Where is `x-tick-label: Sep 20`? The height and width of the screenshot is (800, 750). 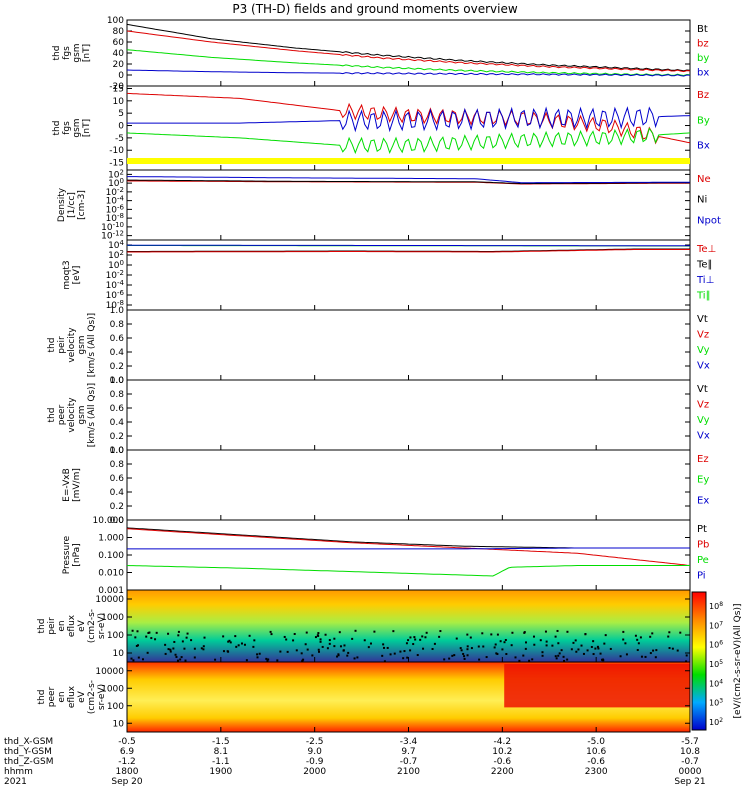
x-tick-label: Sep 20 is located at coordinates (127, 782).